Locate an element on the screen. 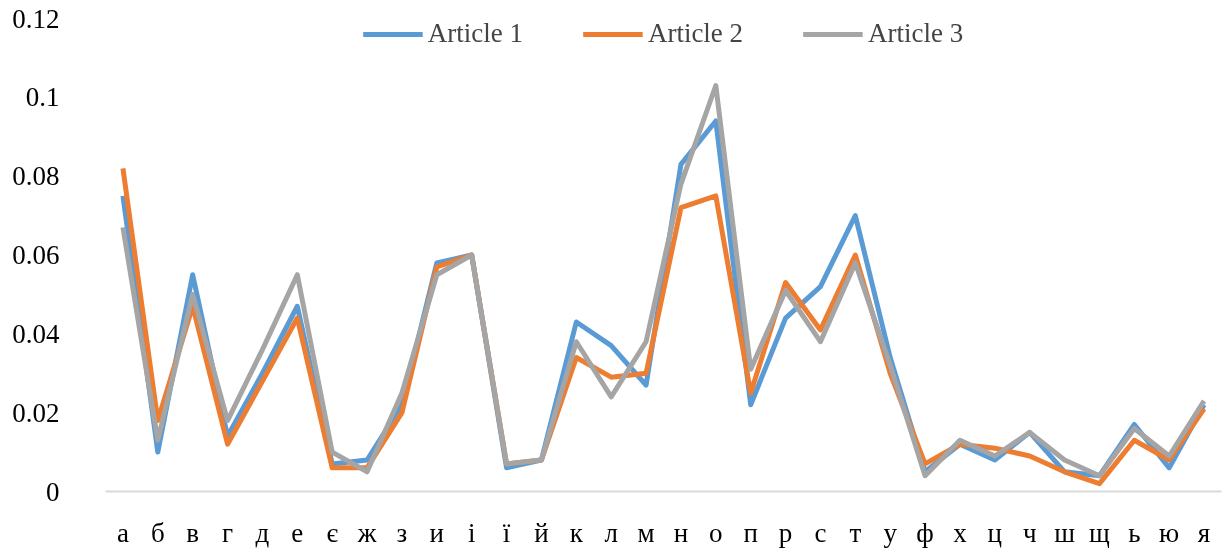  x-tick-label: д is located at coordinates (262, 532).